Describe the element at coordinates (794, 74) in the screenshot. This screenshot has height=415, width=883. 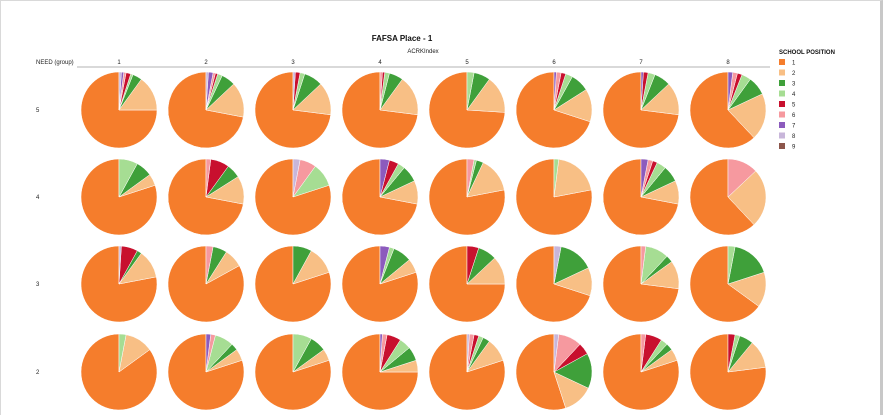
I see `legend-label: 2` at that location.